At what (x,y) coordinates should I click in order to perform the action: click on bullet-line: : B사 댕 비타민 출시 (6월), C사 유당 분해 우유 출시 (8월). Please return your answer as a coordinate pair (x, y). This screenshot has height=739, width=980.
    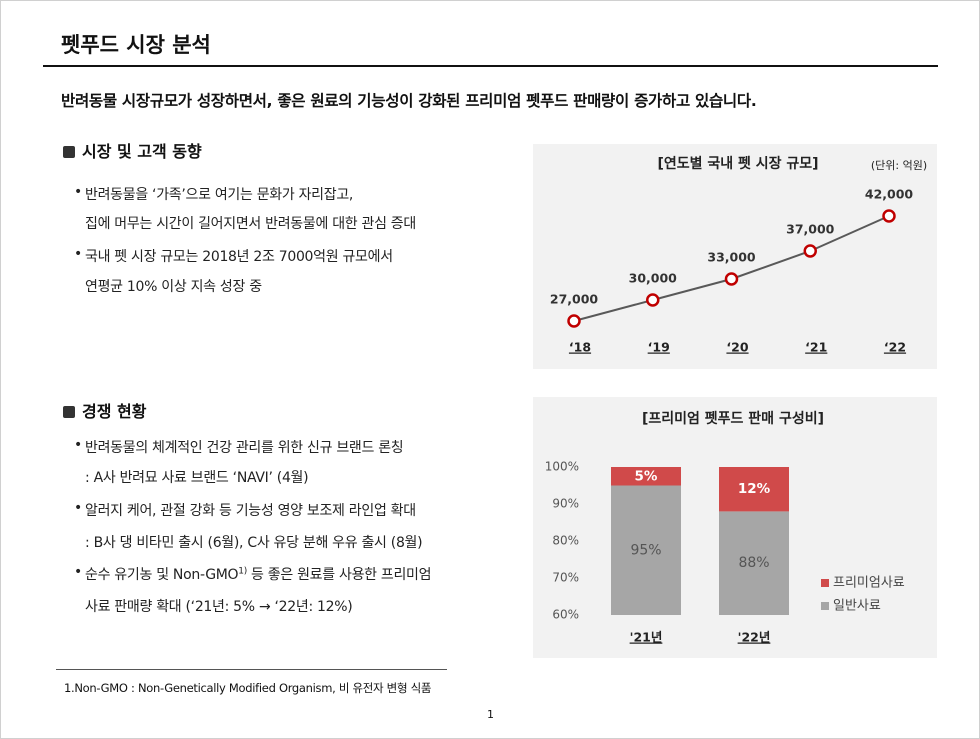
    Looking at the image, I should click on (254, 543).